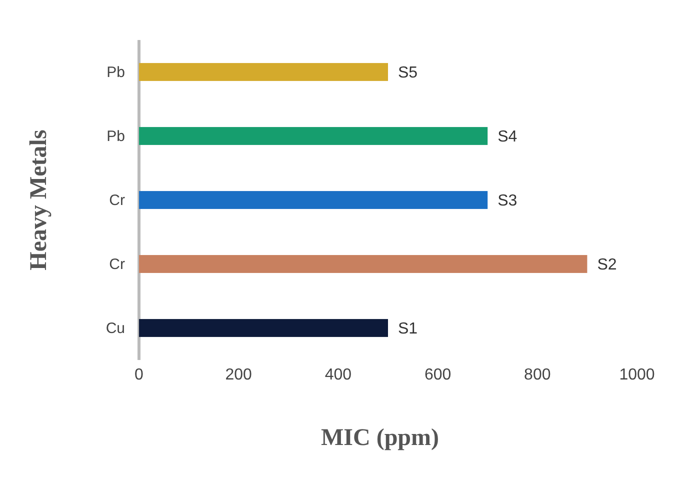 This screenshot has height=477, width=681. Describe the element at coordinates (508, 201) in the screenshot. I see `series-label: S3` at that location.